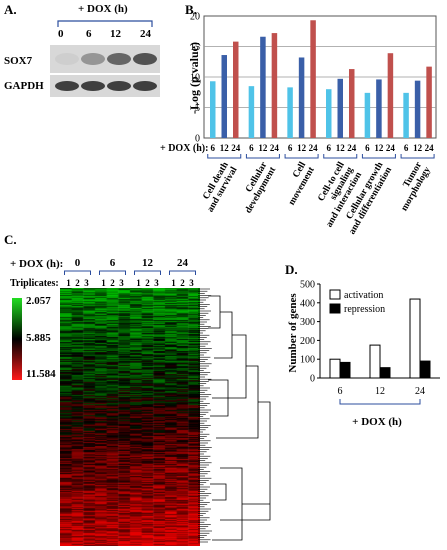 The image size is (447, 550). I want to click on panel-b-dox-prefix: + DOX (h):, so click(184, 148).